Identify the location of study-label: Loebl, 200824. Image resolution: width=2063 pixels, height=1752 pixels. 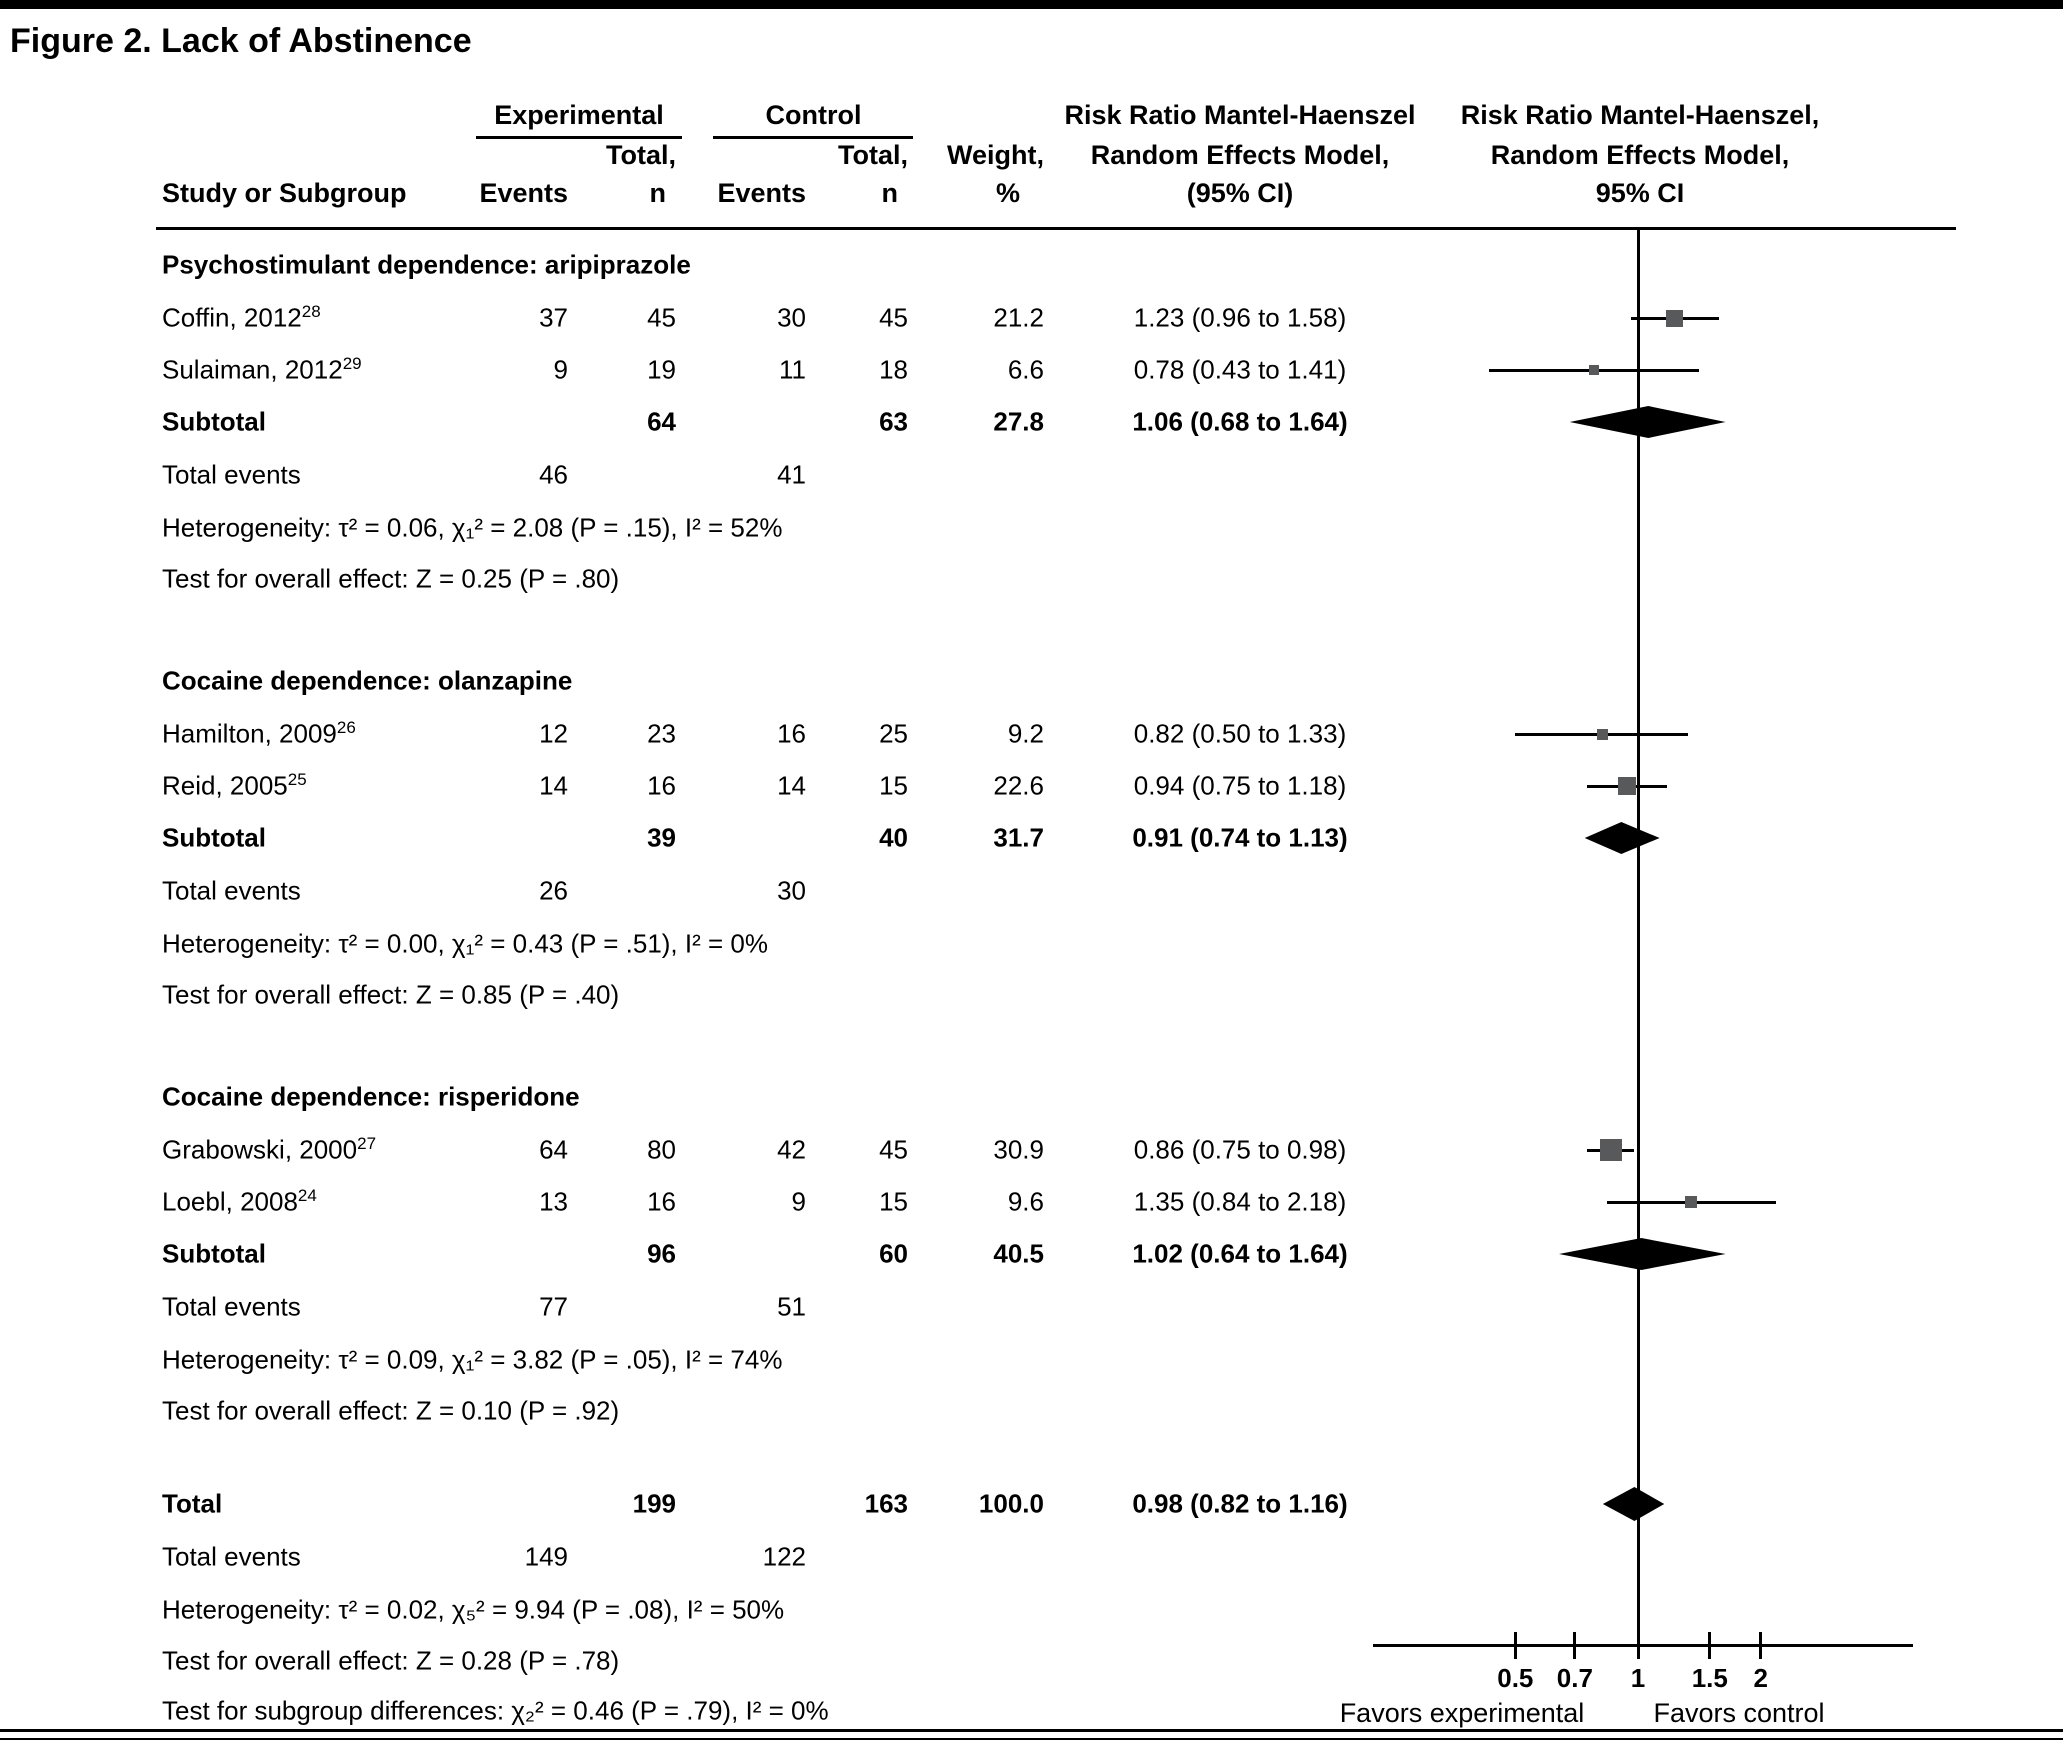
(239, 1201).